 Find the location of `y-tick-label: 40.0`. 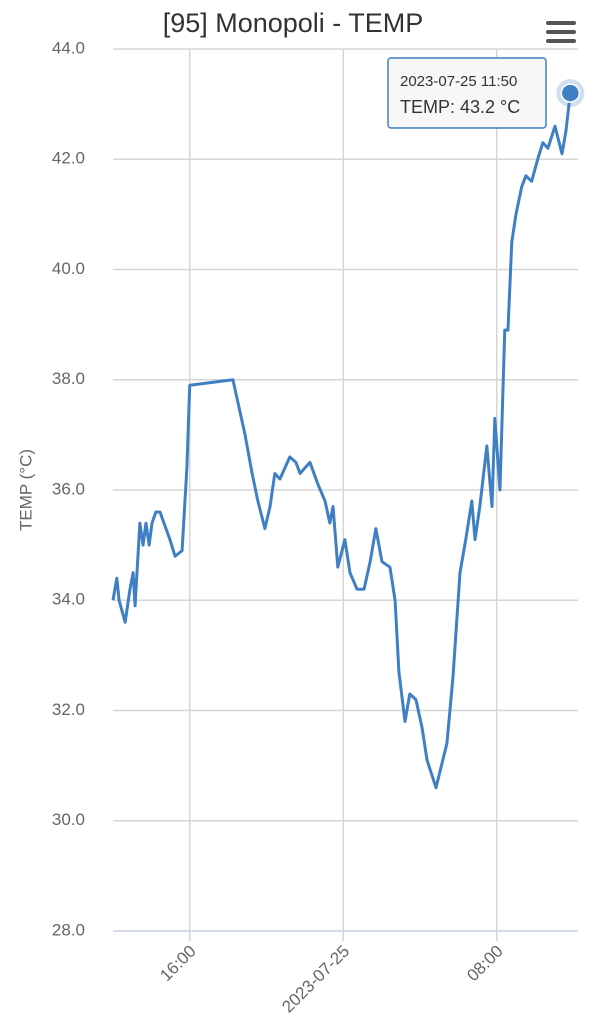

y-tick-label: 40.0 is located at coordinates (68, 268).